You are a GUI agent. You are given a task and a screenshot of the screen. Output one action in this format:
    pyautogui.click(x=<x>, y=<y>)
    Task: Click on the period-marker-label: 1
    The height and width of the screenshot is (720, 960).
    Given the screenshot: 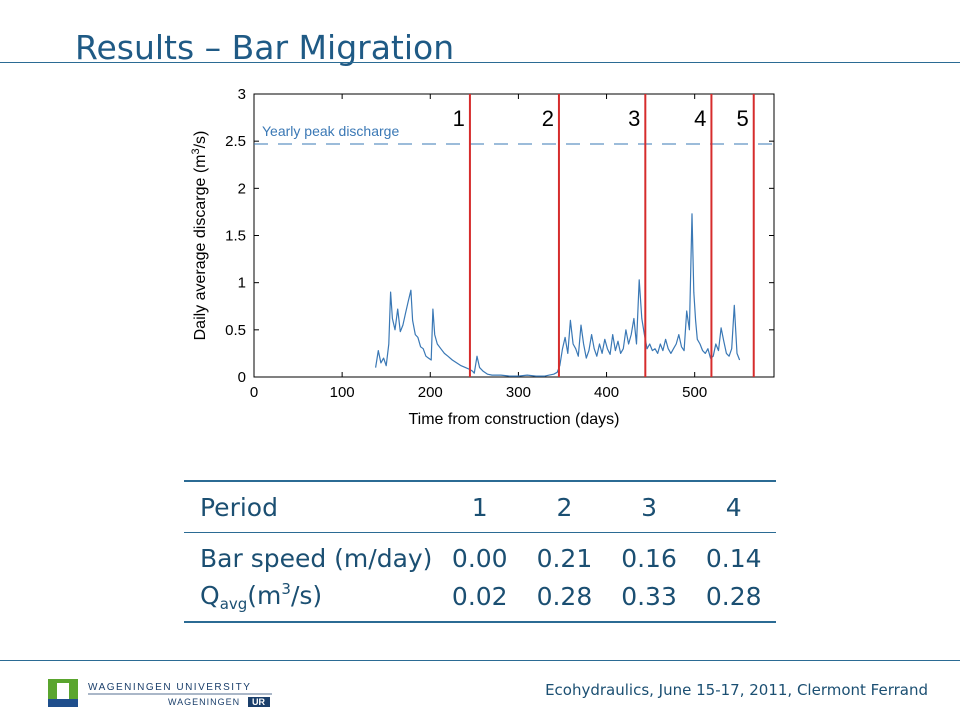 What is the action you would take?
    pyautogui.click(x=459, y=118)
    